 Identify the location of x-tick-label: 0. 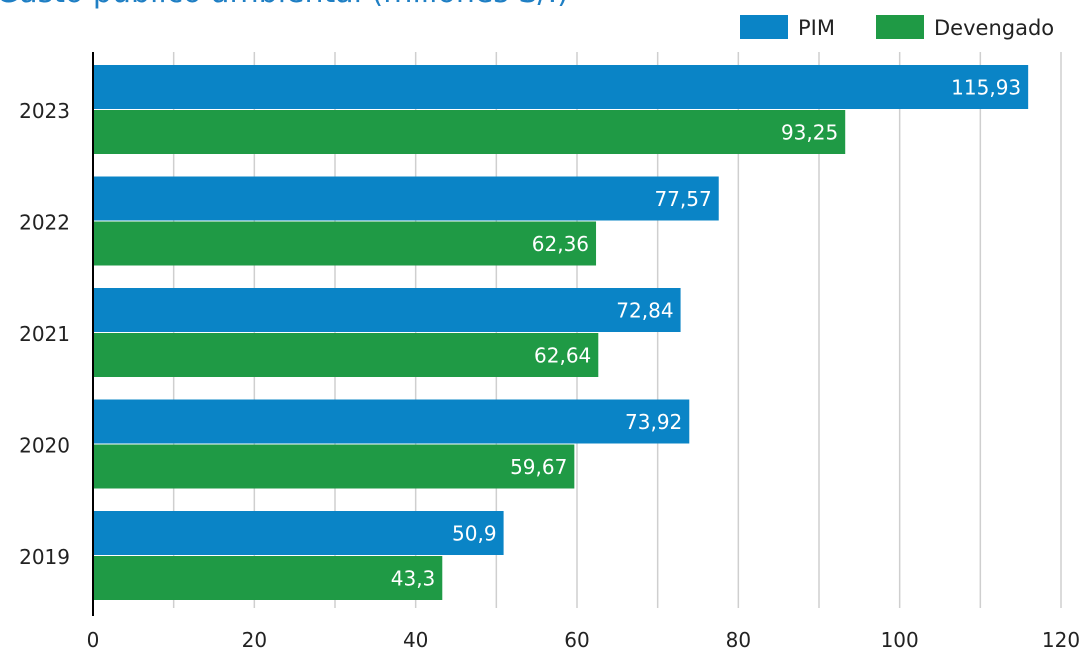
(93, 640).